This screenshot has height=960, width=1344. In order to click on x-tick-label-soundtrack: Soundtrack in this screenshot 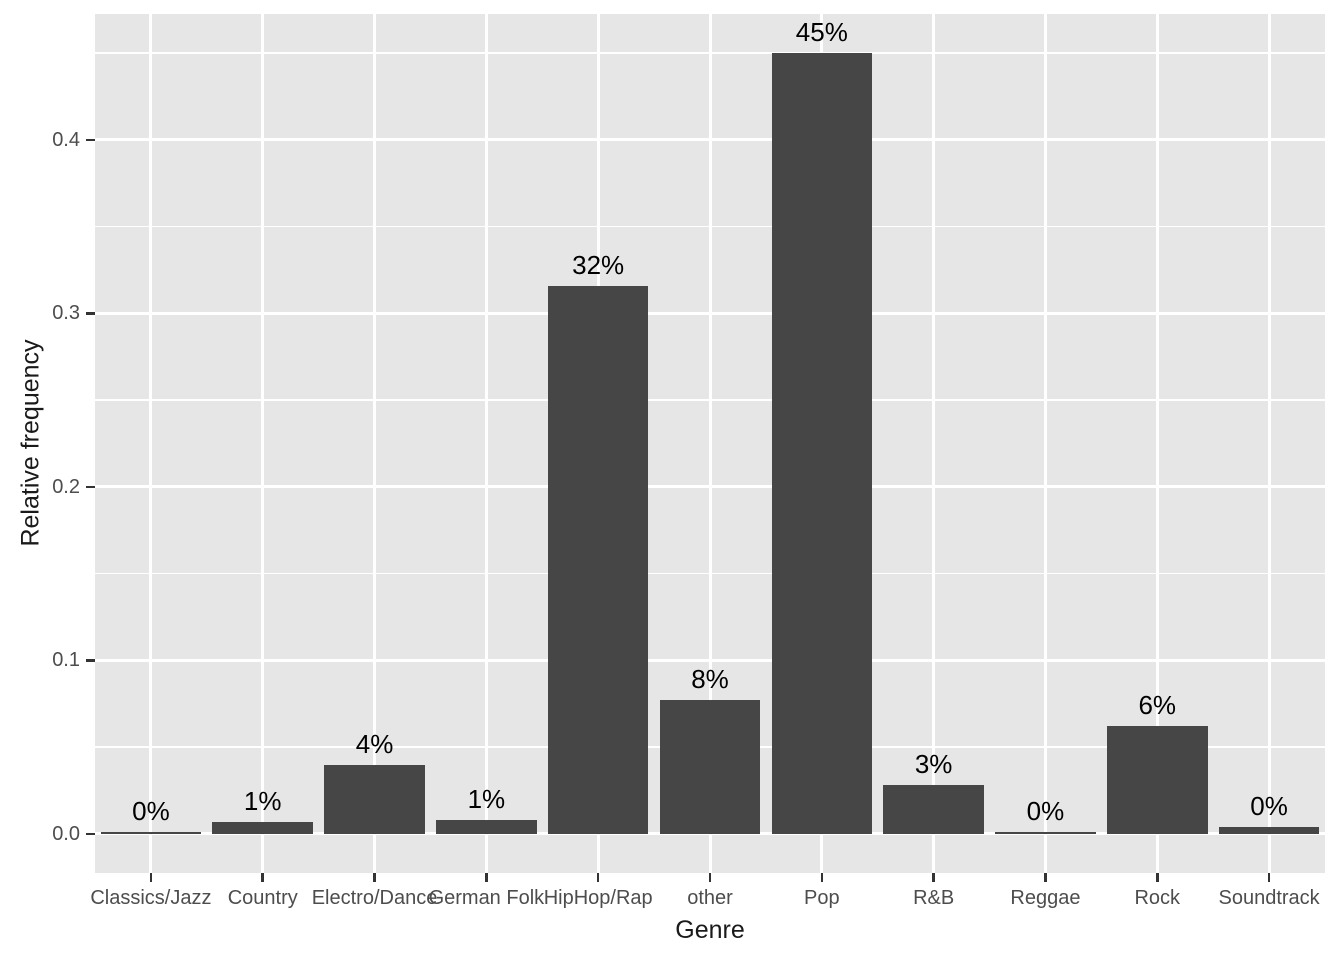, I will do `click(1269, 898)`.